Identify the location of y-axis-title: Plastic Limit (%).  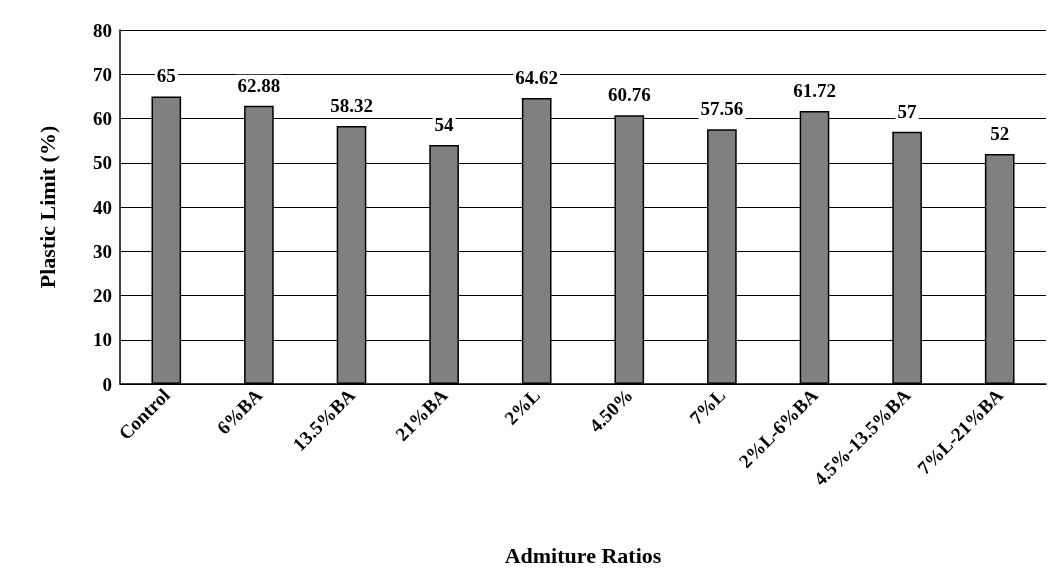
(47, 207).